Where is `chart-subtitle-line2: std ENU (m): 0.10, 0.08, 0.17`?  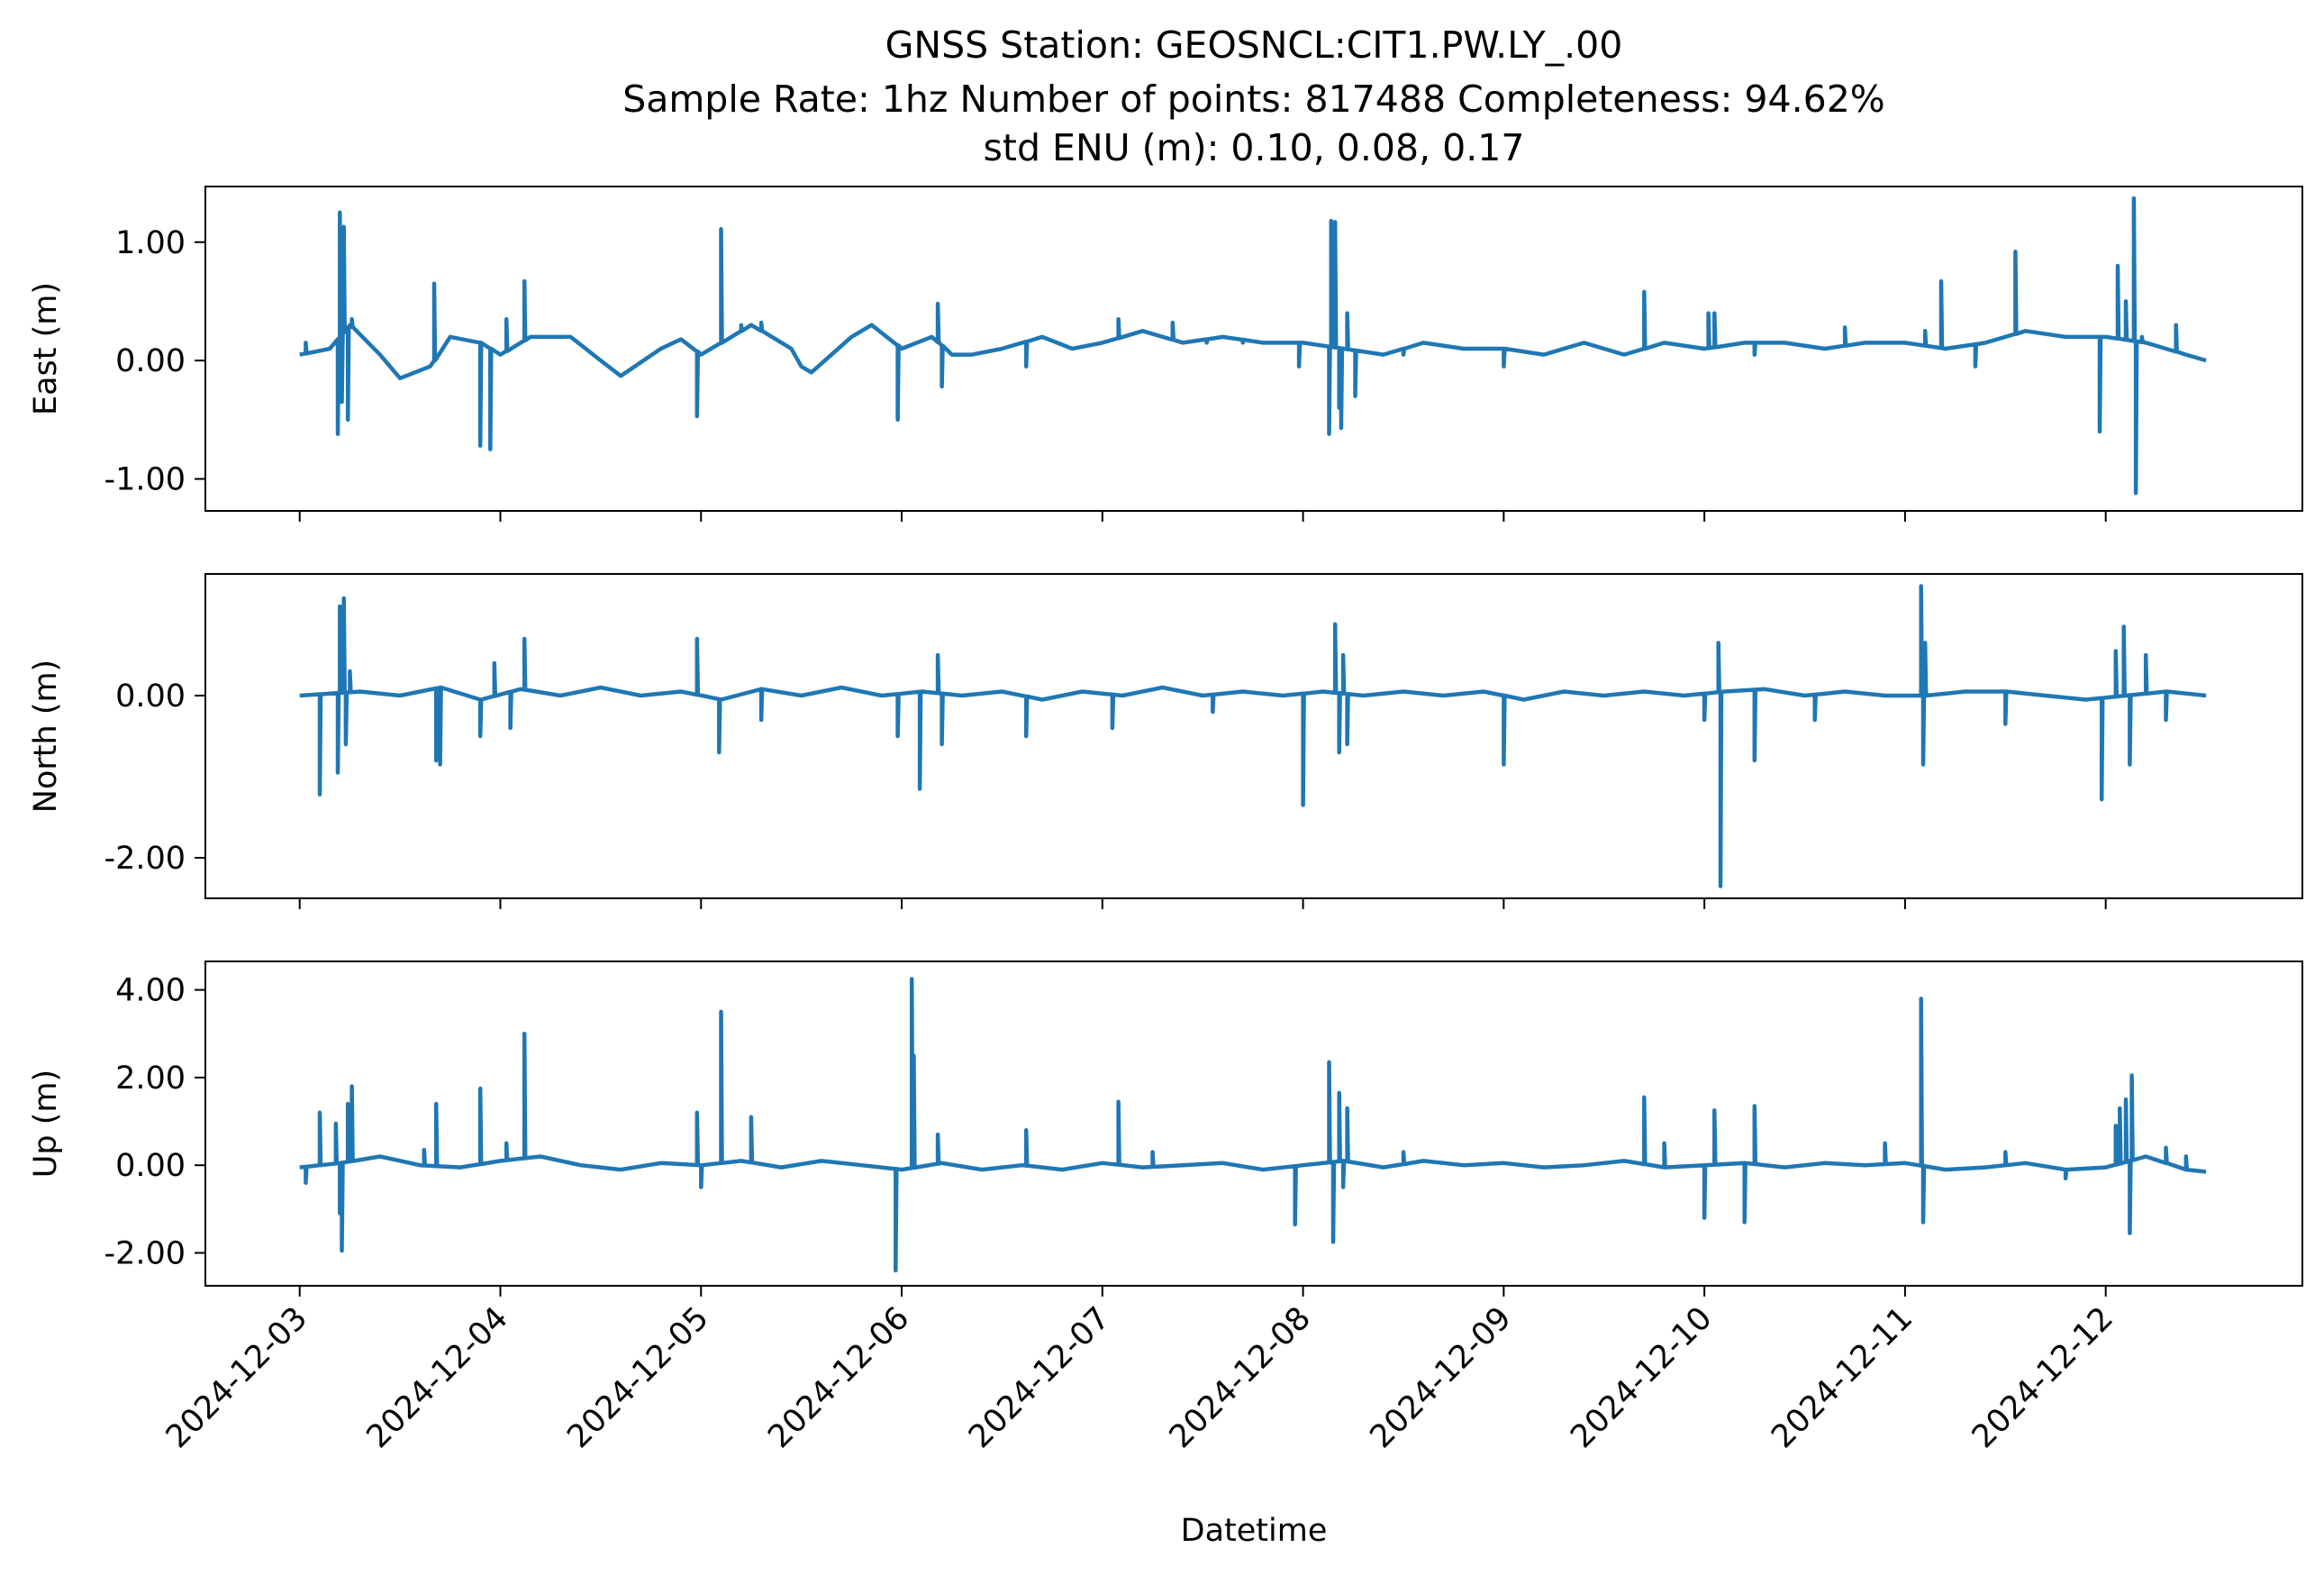 chart-subtitle-line2: std ENU (m): 0.10, 0.08, 0.17 is located at coordinates (1254, 147).